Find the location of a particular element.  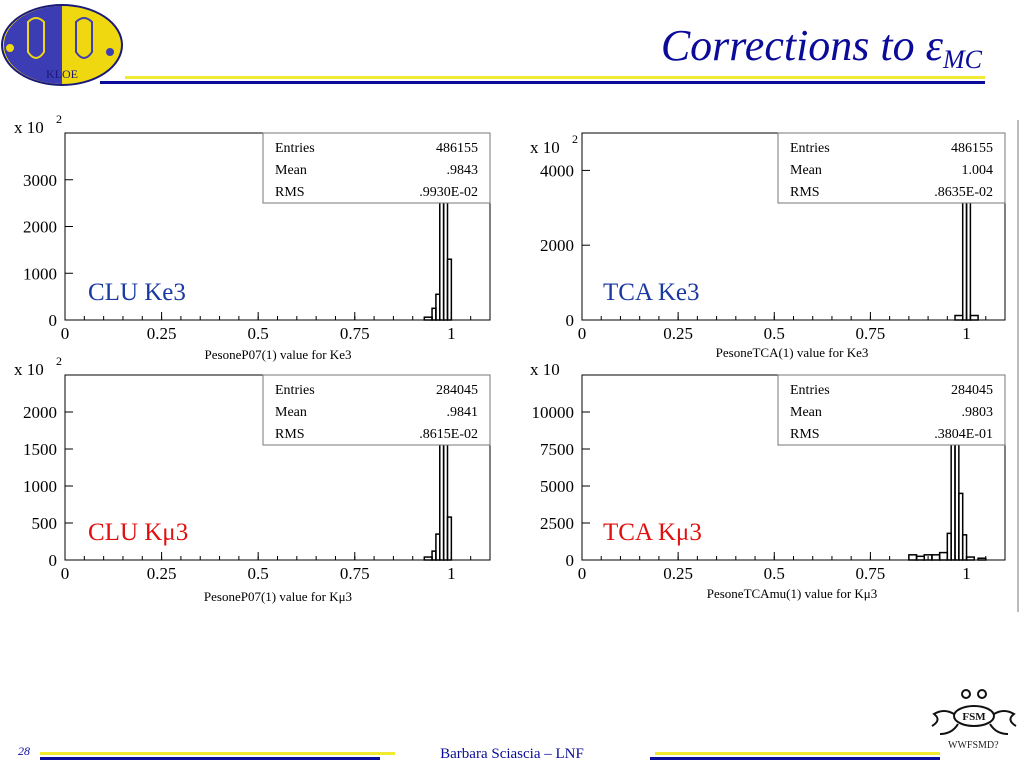

x-axis-label: PesoneP07(1) value for Kμ3 is located at coordinates (278, 596).